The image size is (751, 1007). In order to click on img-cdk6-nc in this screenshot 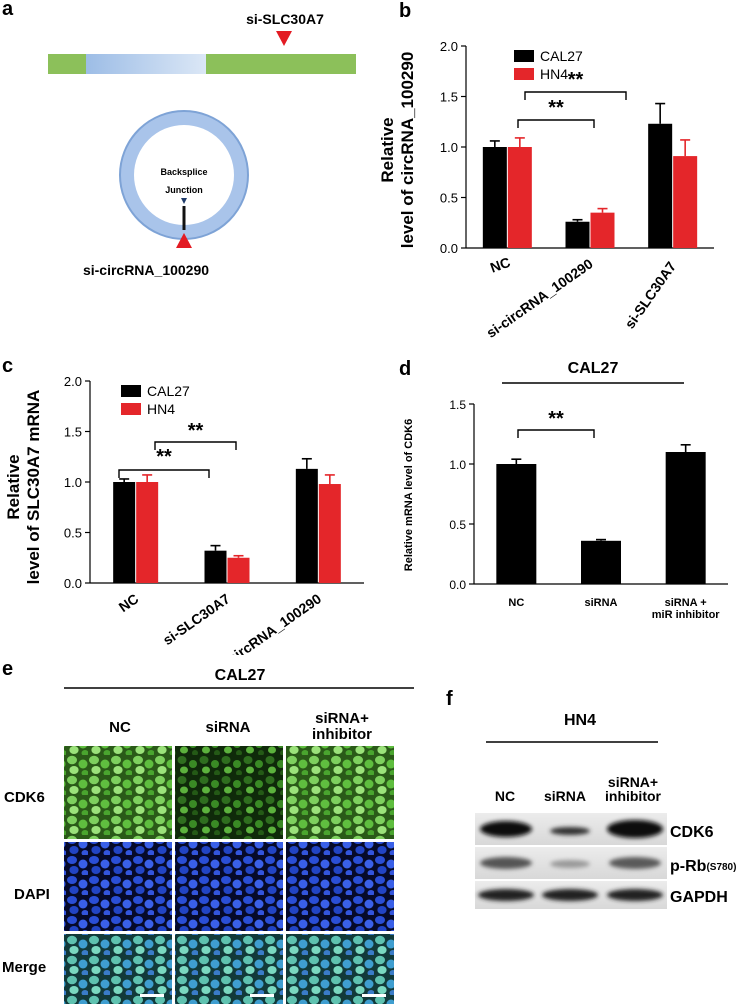, I will do `click(118, 792)`.